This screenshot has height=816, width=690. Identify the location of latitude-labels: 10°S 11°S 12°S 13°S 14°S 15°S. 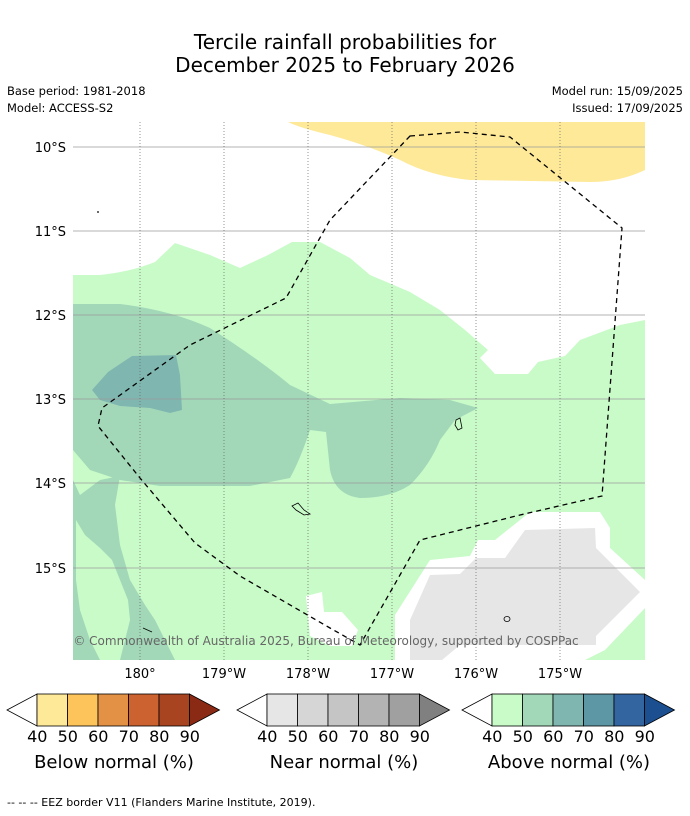
(50, 359).